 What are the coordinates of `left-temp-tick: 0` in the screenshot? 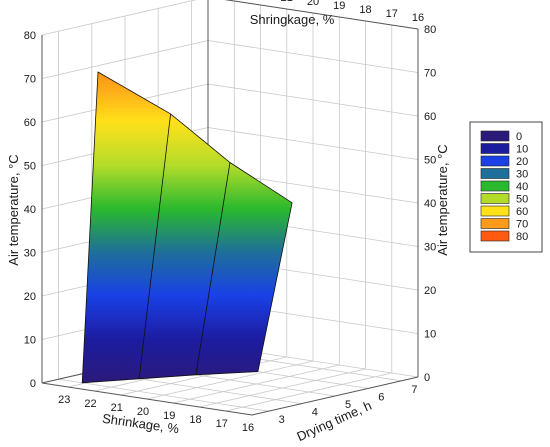 It's located at (33, 384).